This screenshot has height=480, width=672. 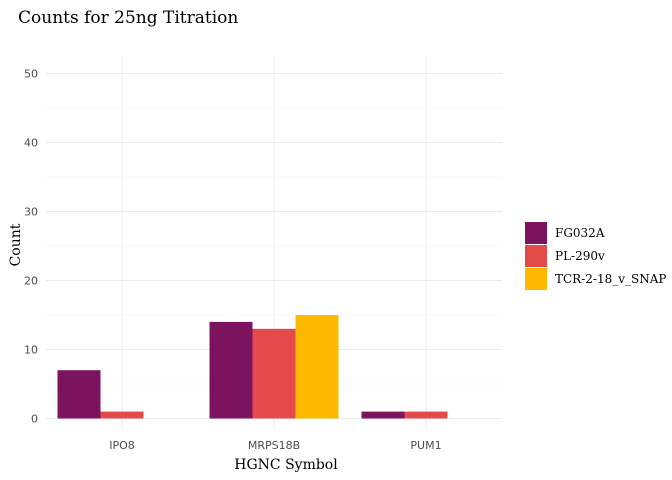 I want to click on legend: FG032A PL-290v TCR-2-18_v_SNAP, so click(x=595, y=256).